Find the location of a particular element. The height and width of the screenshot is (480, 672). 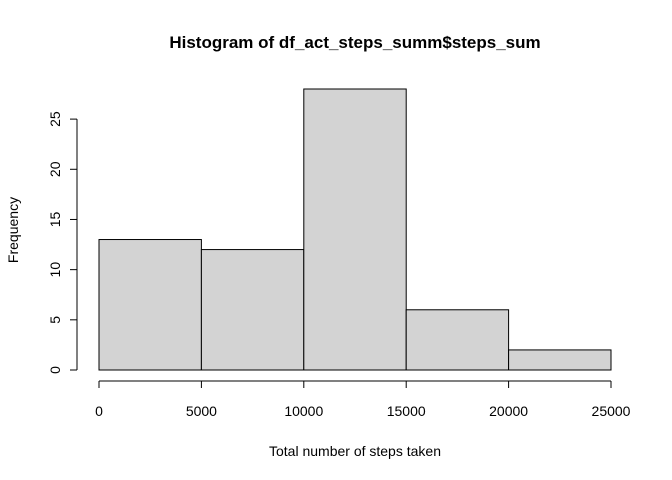

x-tick-label: 20000 is located at coordinates (508, 411).